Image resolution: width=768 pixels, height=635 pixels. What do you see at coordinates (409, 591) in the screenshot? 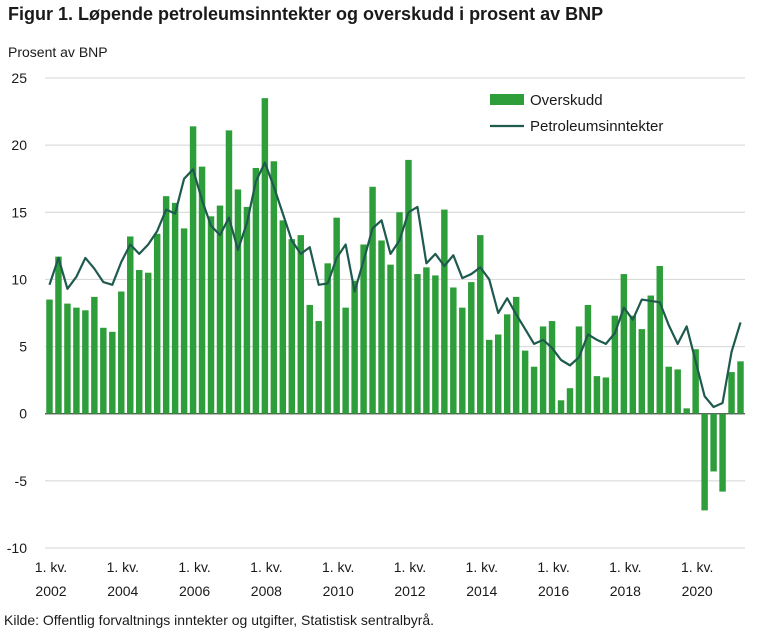
I see `x-tick-label: 2012` at bounding box center [409, 591].